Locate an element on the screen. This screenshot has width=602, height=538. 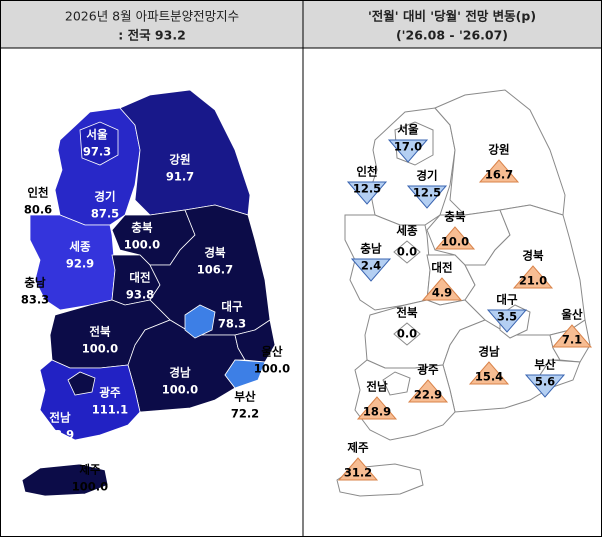
region-value: 87.5 is located at coordinates (105, 214).